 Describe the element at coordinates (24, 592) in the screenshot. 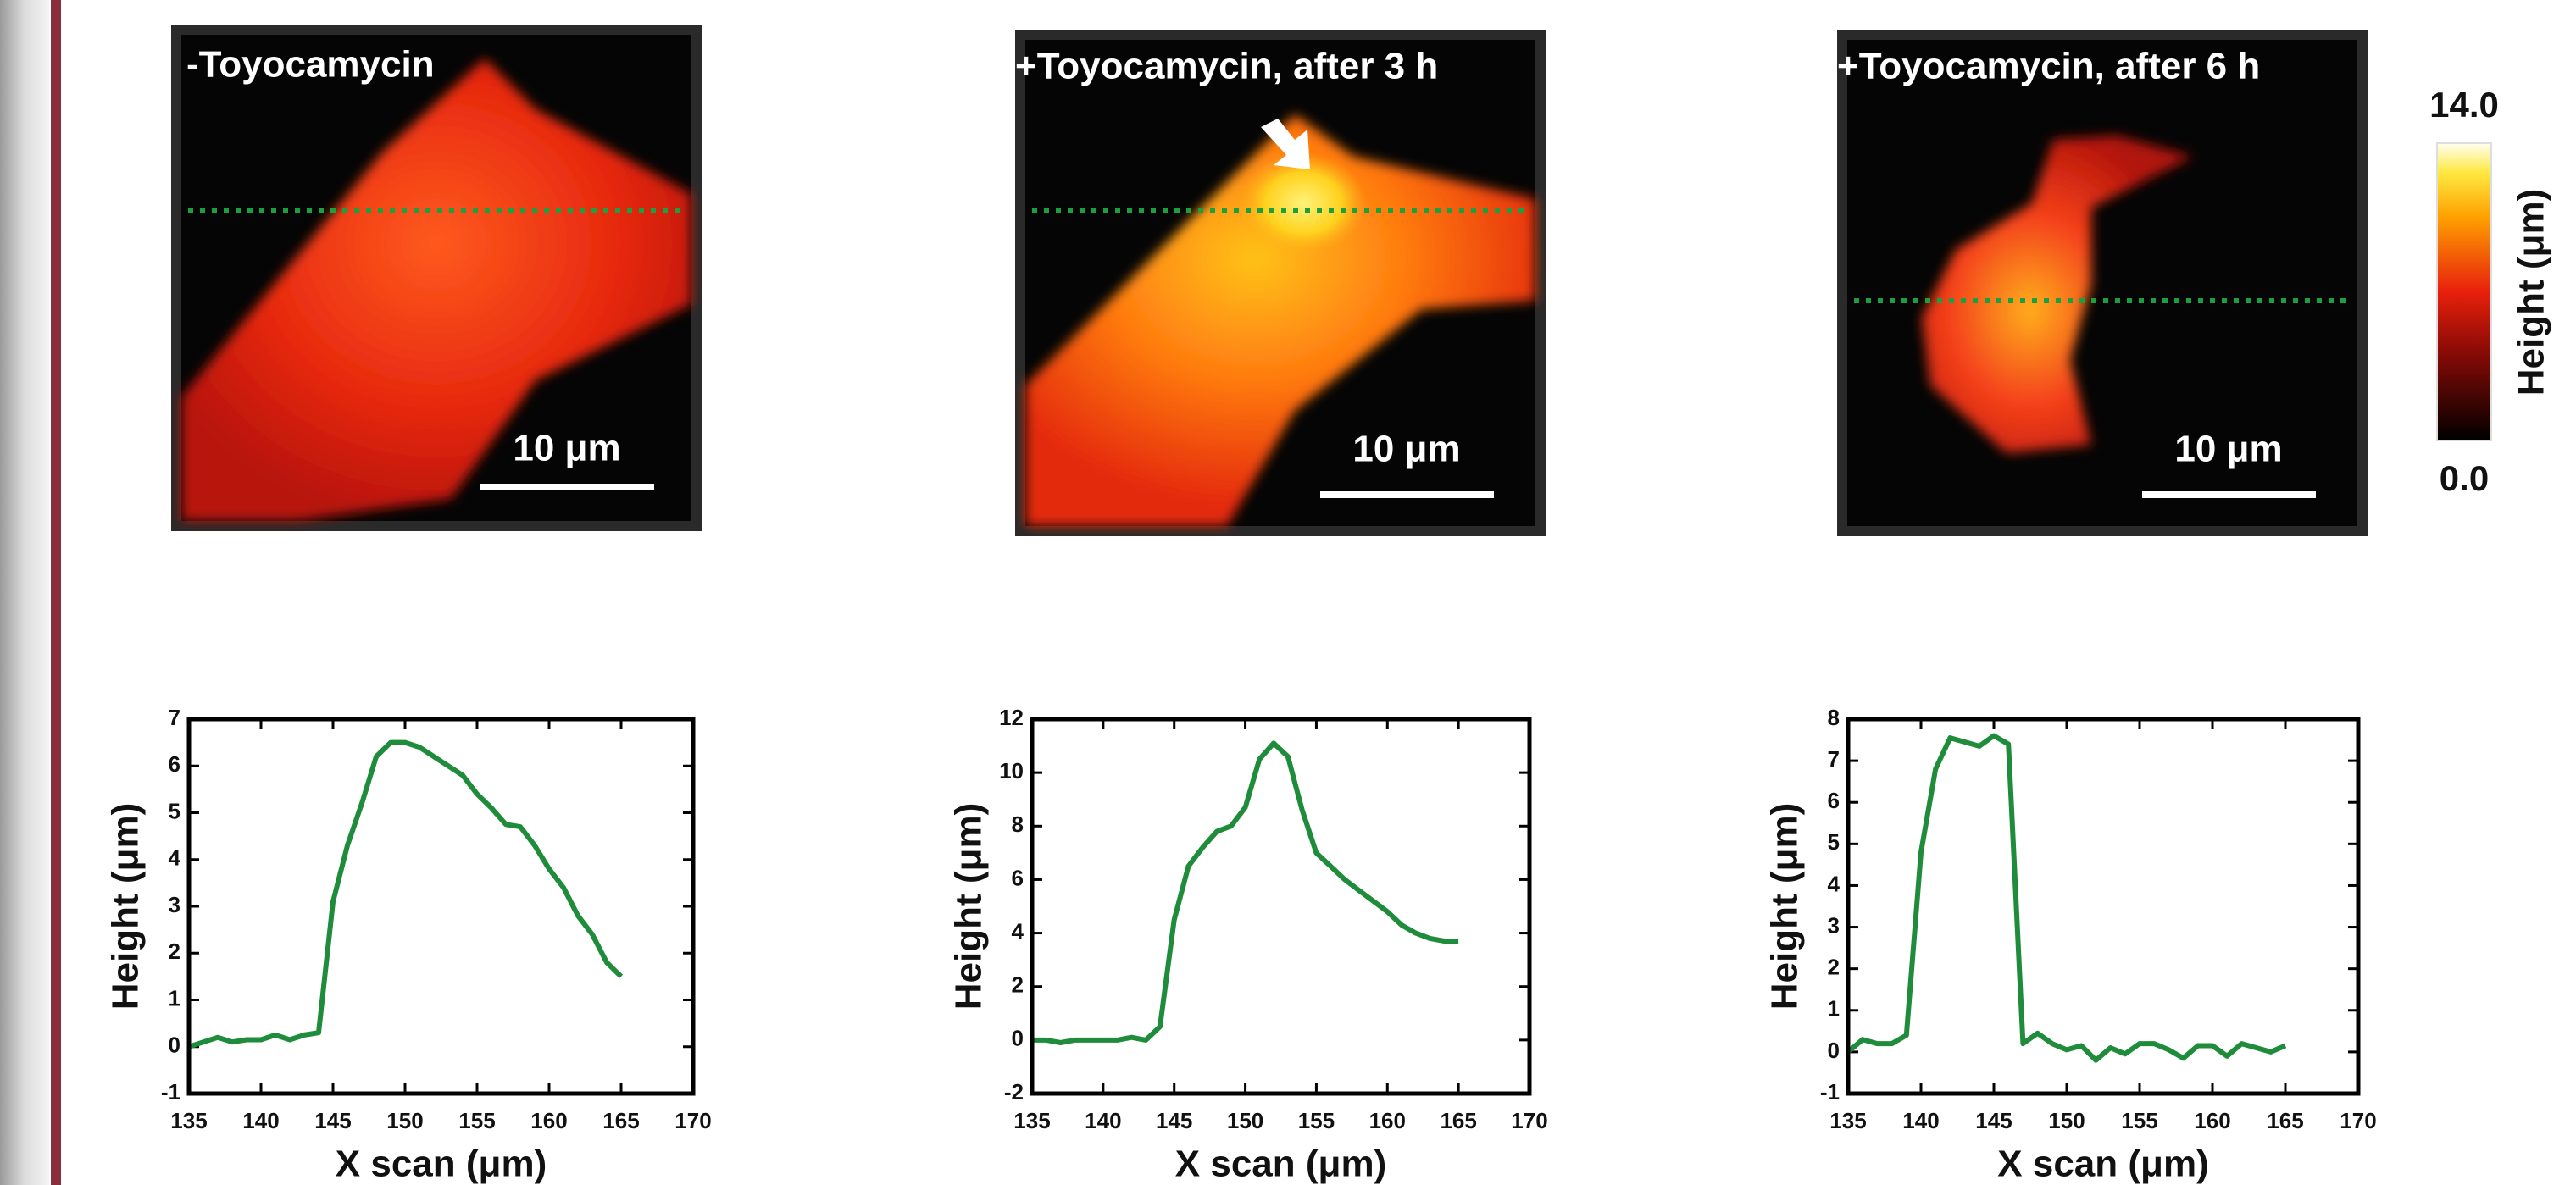

I see `page-edge` at that location.